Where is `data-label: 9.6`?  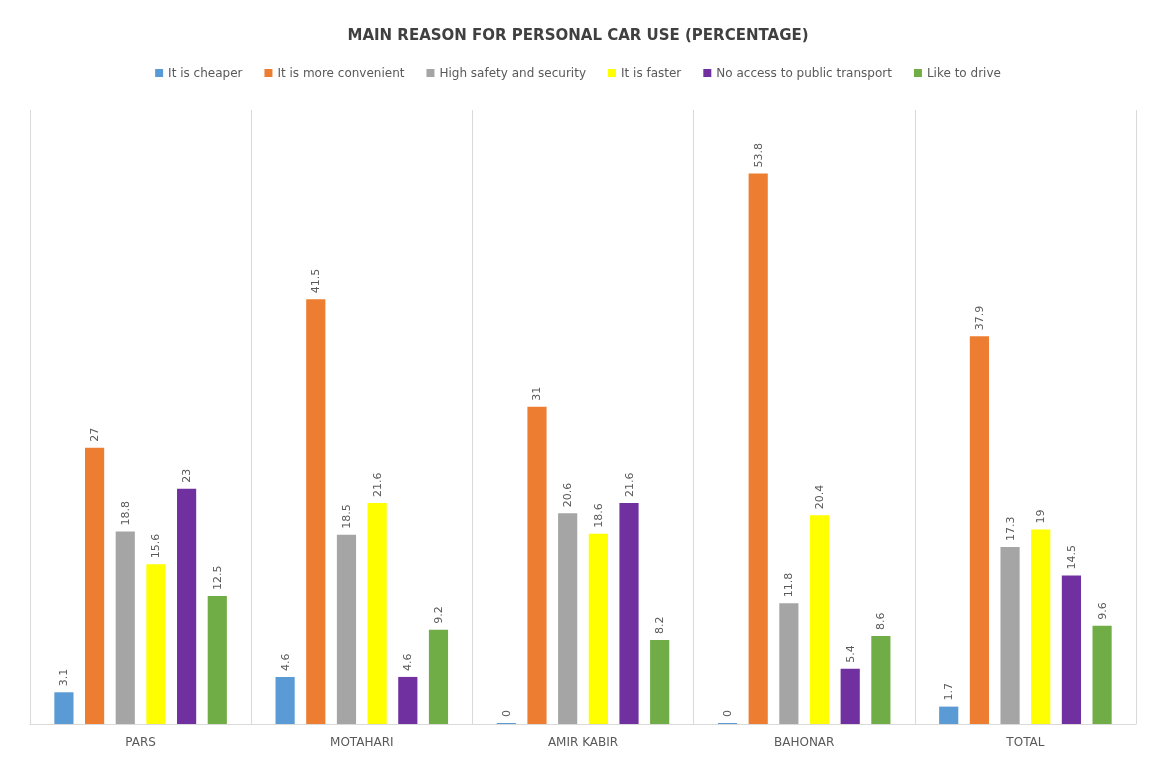 data-label: 9.6 is located at coordinates (1102, 611).